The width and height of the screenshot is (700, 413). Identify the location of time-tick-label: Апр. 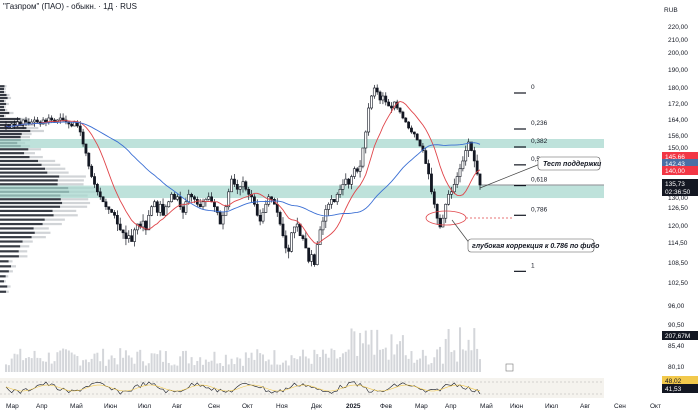
(42, 406).